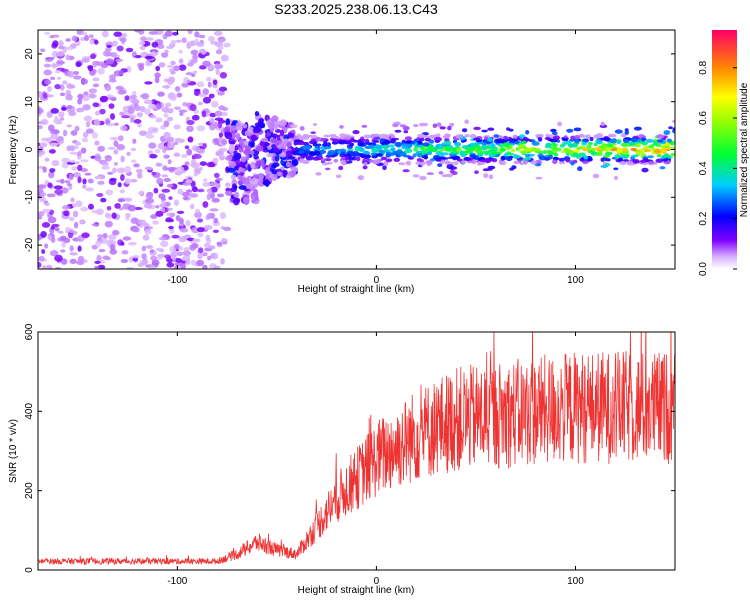 The width and height of the screenshot is (750, 600). What do you see at coordinates (724, 149) in the screenshot?
I see `colorbar-gradient` at bounding box center [724, 149].